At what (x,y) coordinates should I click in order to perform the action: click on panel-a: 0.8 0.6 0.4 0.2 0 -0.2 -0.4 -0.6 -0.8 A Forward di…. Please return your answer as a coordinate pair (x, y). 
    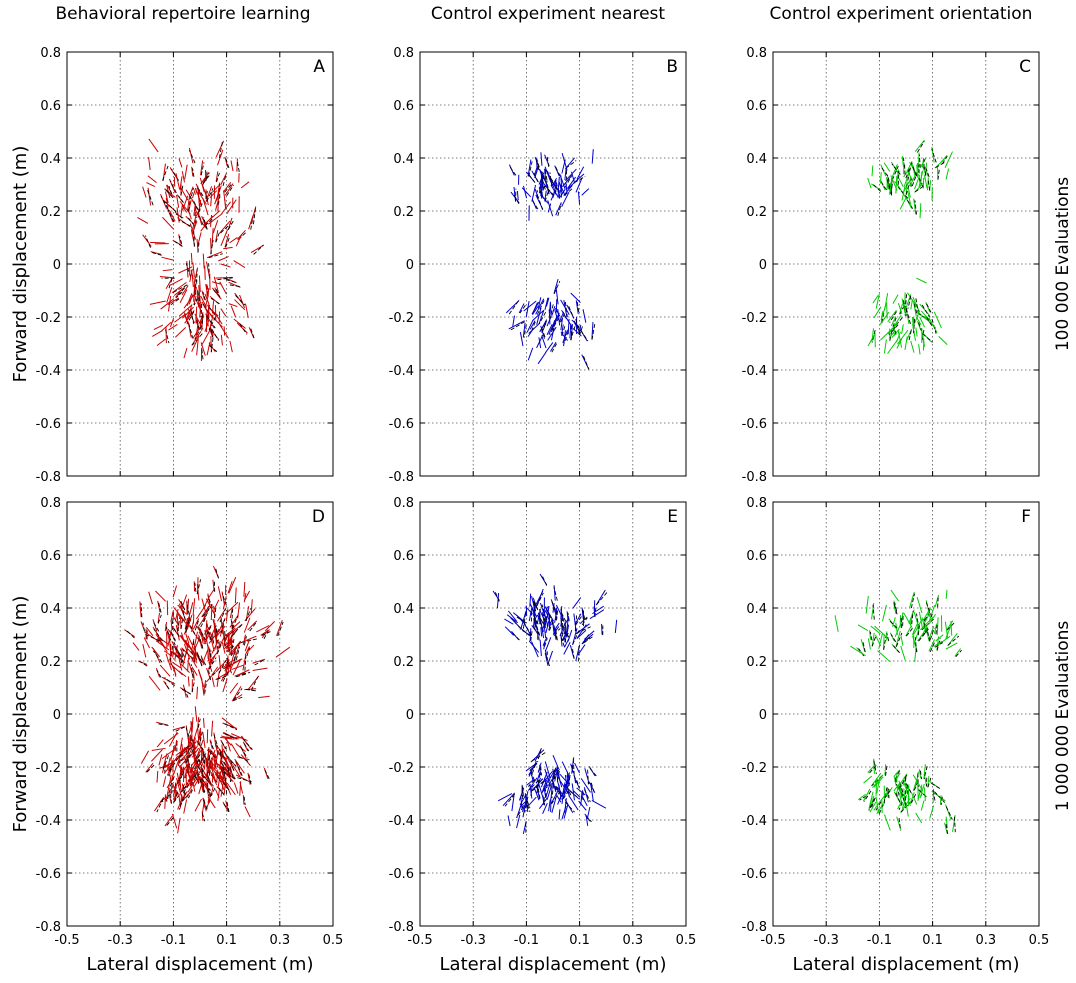
    Looking at the image, I should click on (172, 265).